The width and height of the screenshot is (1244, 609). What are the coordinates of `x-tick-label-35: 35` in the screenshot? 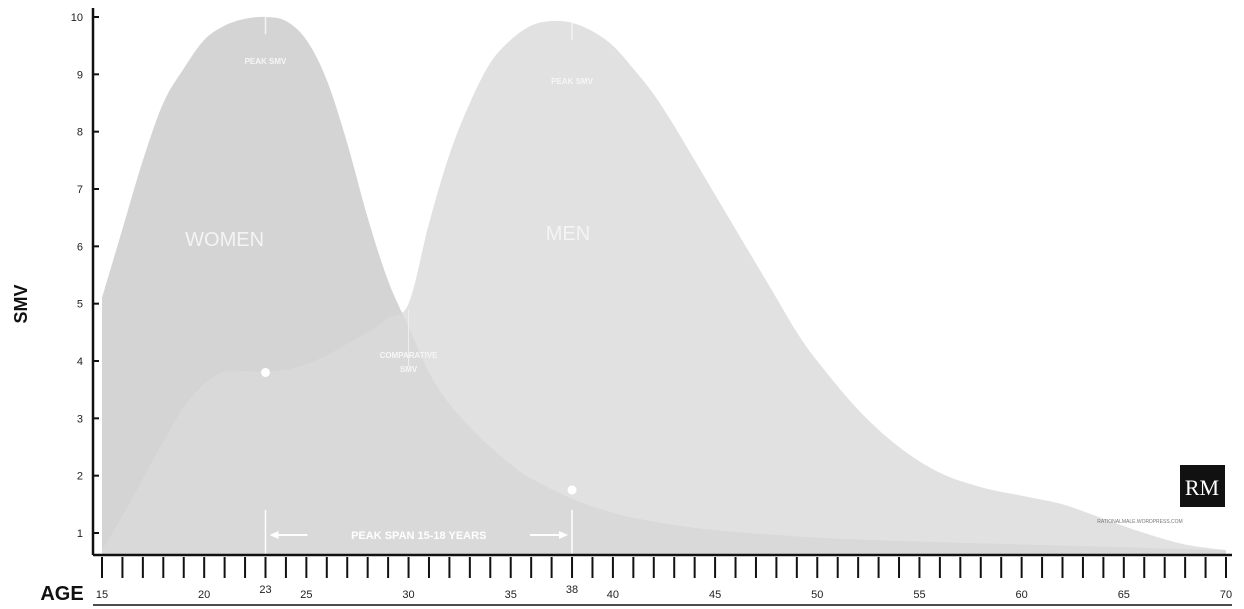 It's located at (511, 595).